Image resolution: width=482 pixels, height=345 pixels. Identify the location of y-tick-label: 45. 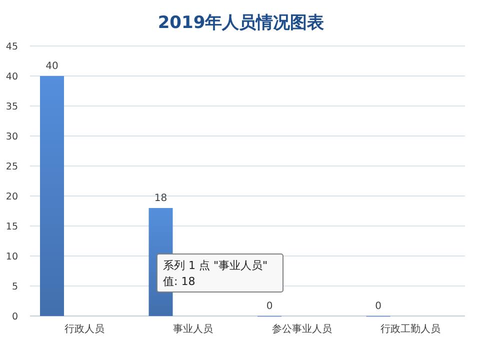
(12, 47).